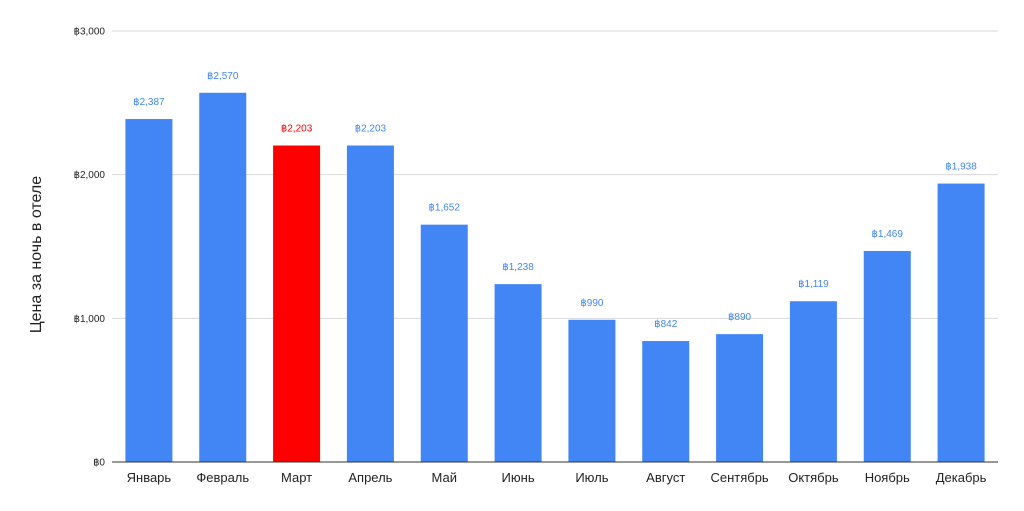  Describe the element at coordinates (90, 319) in the screenshot. I see `y-tick-label: ฿1,000` at that location.